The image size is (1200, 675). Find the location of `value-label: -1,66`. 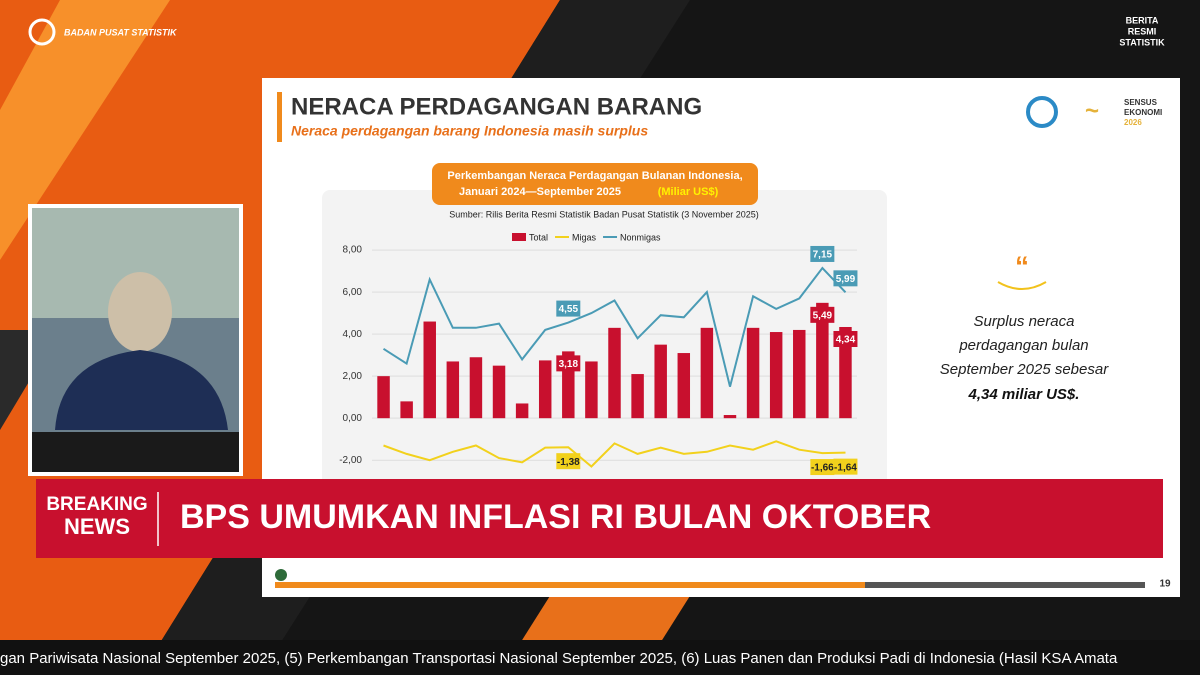

value-label: -1,66 is located at coordinates (822, 468).